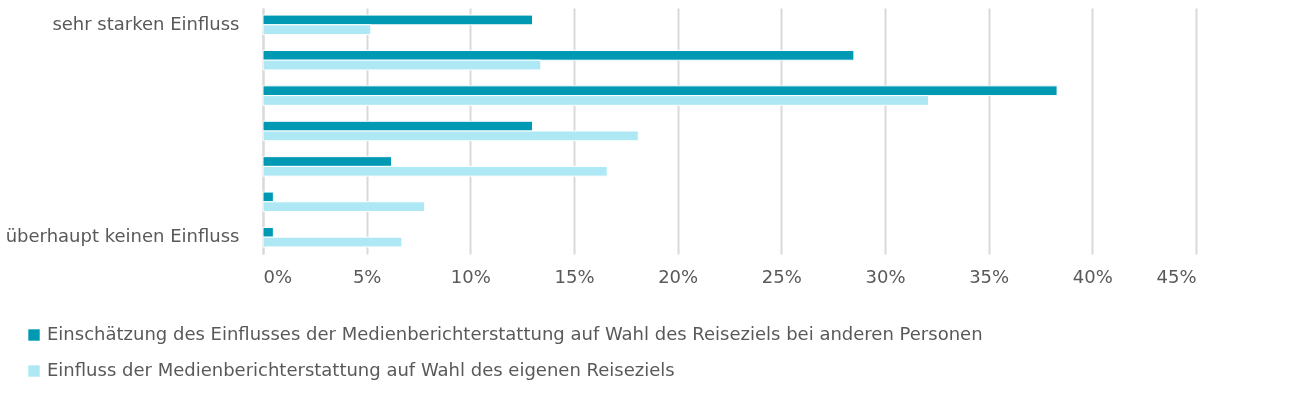 This screenshot has height=400, width=1289. Describe the element at coordinates (885, 276) in the screenshot. I see `x-tick-label: 30%` at that location.